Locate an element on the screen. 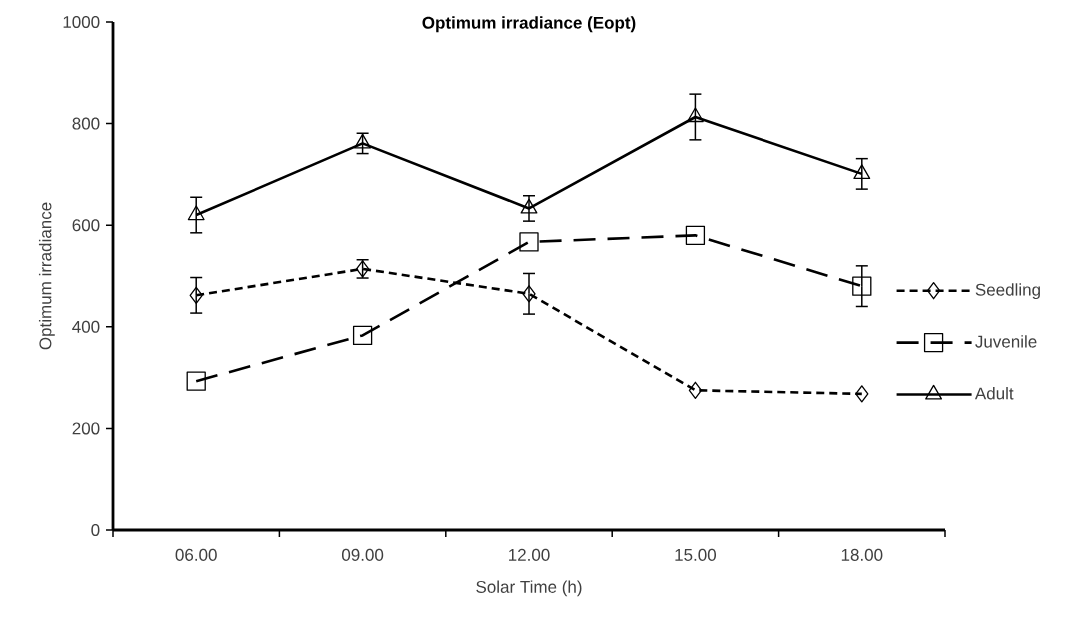  y-tick-label: 600 is located at coordinates (86, 225).